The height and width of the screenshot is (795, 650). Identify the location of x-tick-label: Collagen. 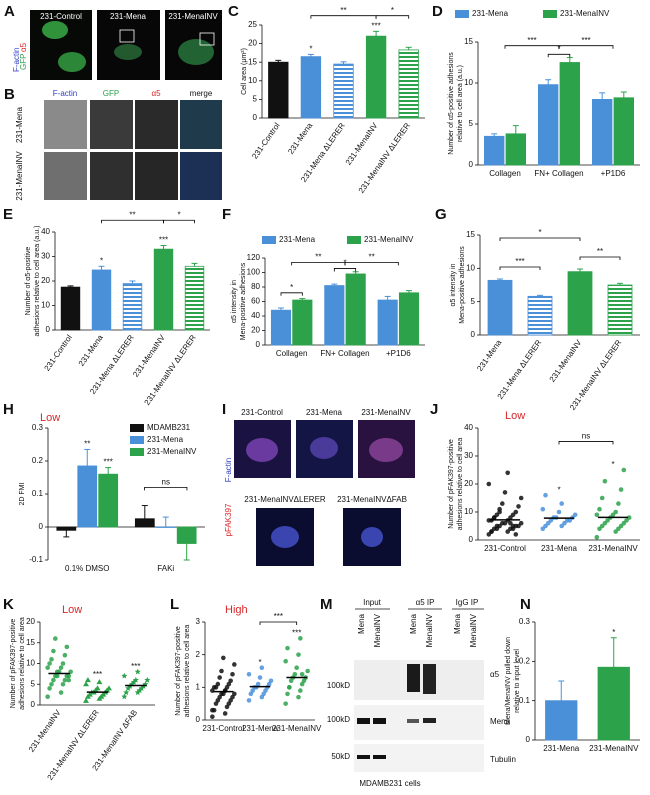
(292, 353).